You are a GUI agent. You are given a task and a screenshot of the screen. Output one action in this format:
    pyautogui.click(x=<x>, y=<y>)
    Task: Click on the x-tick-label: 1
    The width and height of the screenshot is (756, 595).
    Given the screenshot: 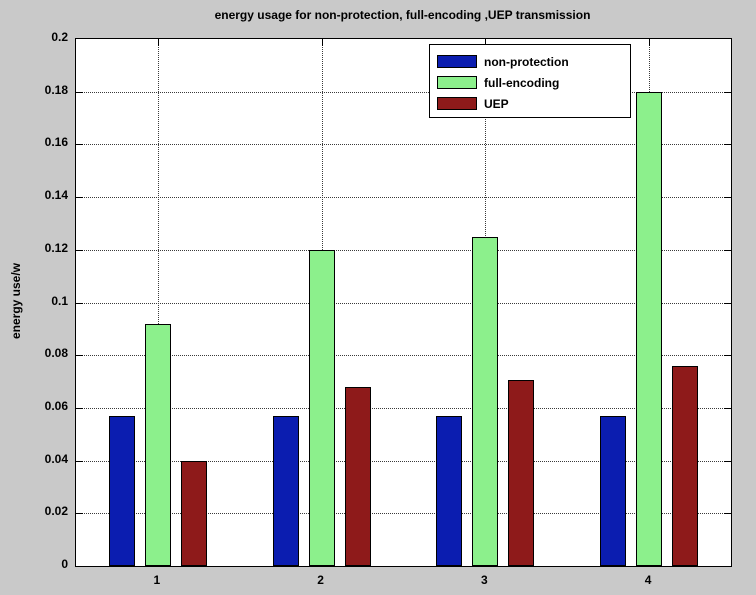 What is the action you would take?
    pyautogui.click(x=157, y=580)
    